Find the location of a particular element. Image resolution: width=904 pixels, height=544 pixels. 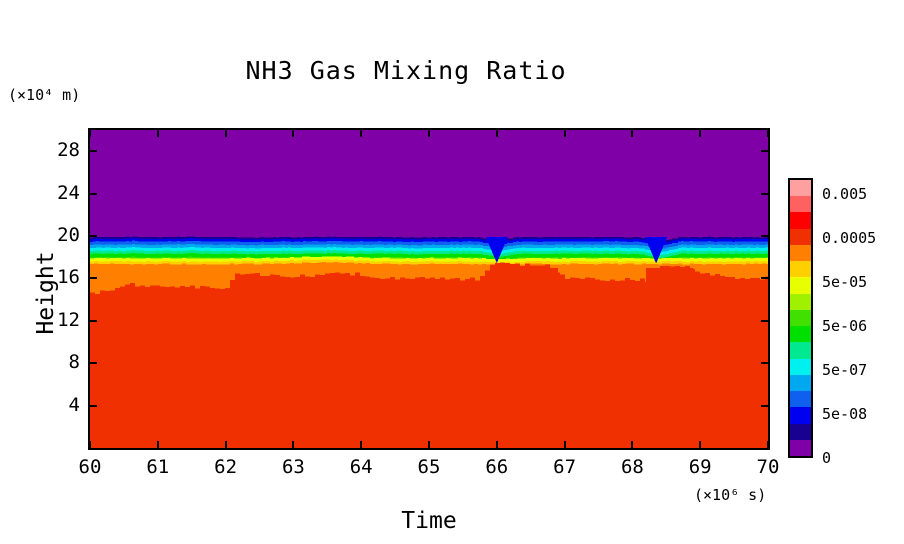

x-tick-label-68: 68 is located at coordinates (632, 467).